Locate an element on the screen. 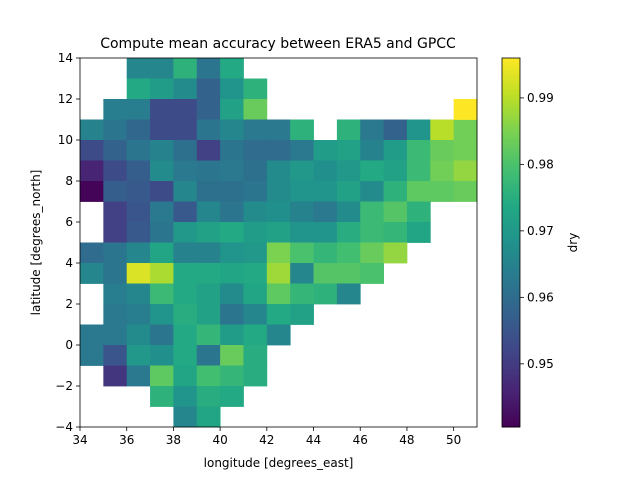 The image size is (640, 480). x-tick-label: 50 is located at coordinates (453, 440).